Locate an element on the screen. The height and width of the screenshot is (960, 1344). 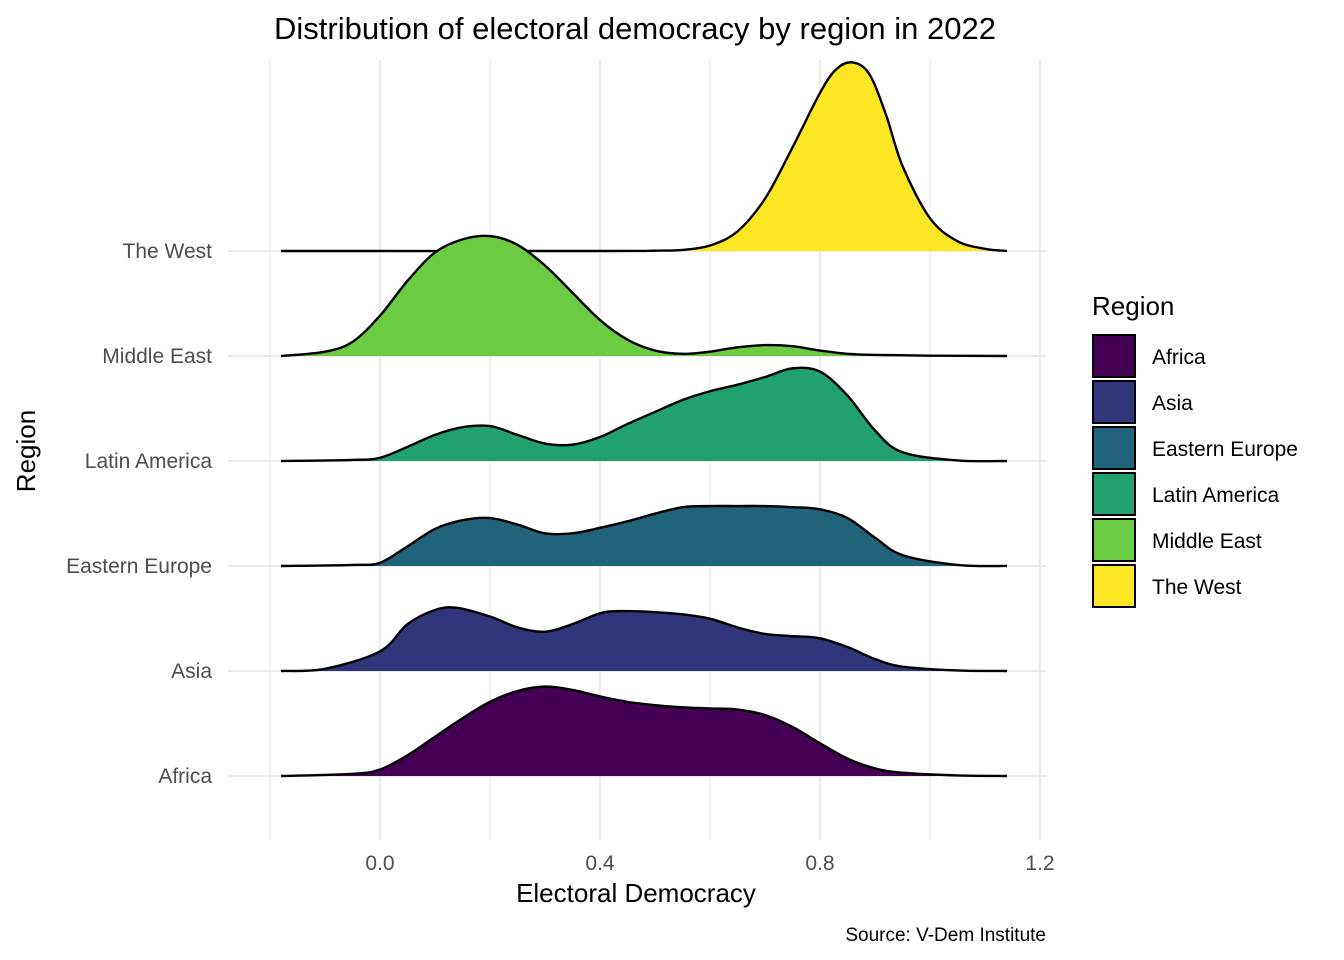
x-tick-label: 1.2 is located at coordinates (1039, 863).